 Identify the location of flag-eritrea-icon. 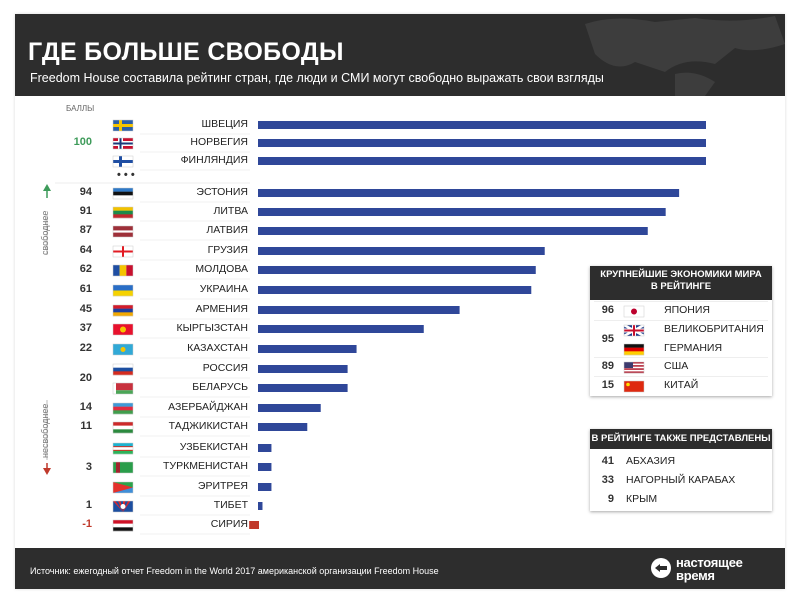
(123, 487).